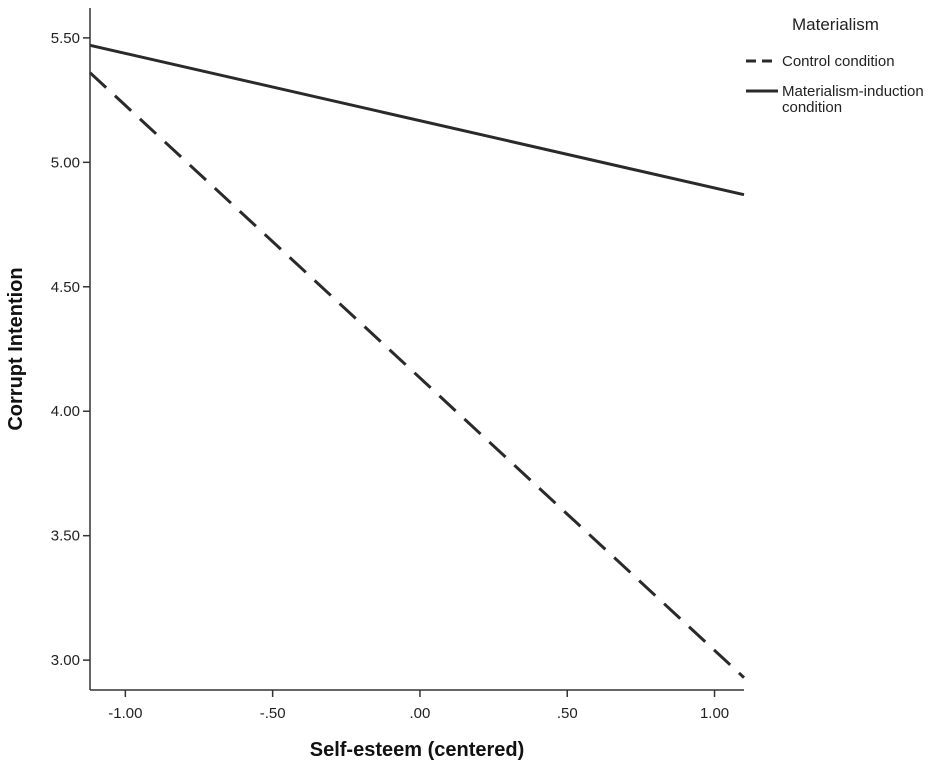  Describe the element at coordinates (417, 120) in the screenshot. I see `series-line-materialism-induction` at that location.